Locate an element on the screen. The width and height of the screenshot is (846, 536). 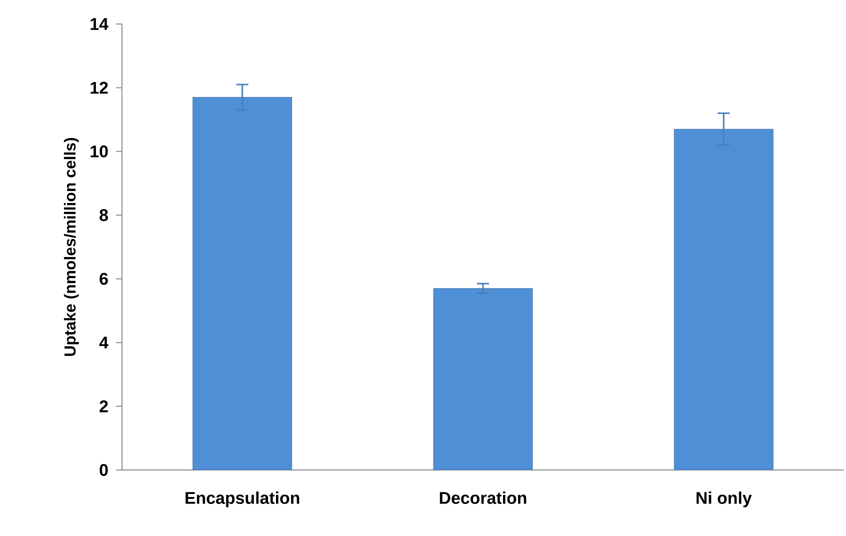
y-tick-label: 2 is located at coordinates (104, 406).